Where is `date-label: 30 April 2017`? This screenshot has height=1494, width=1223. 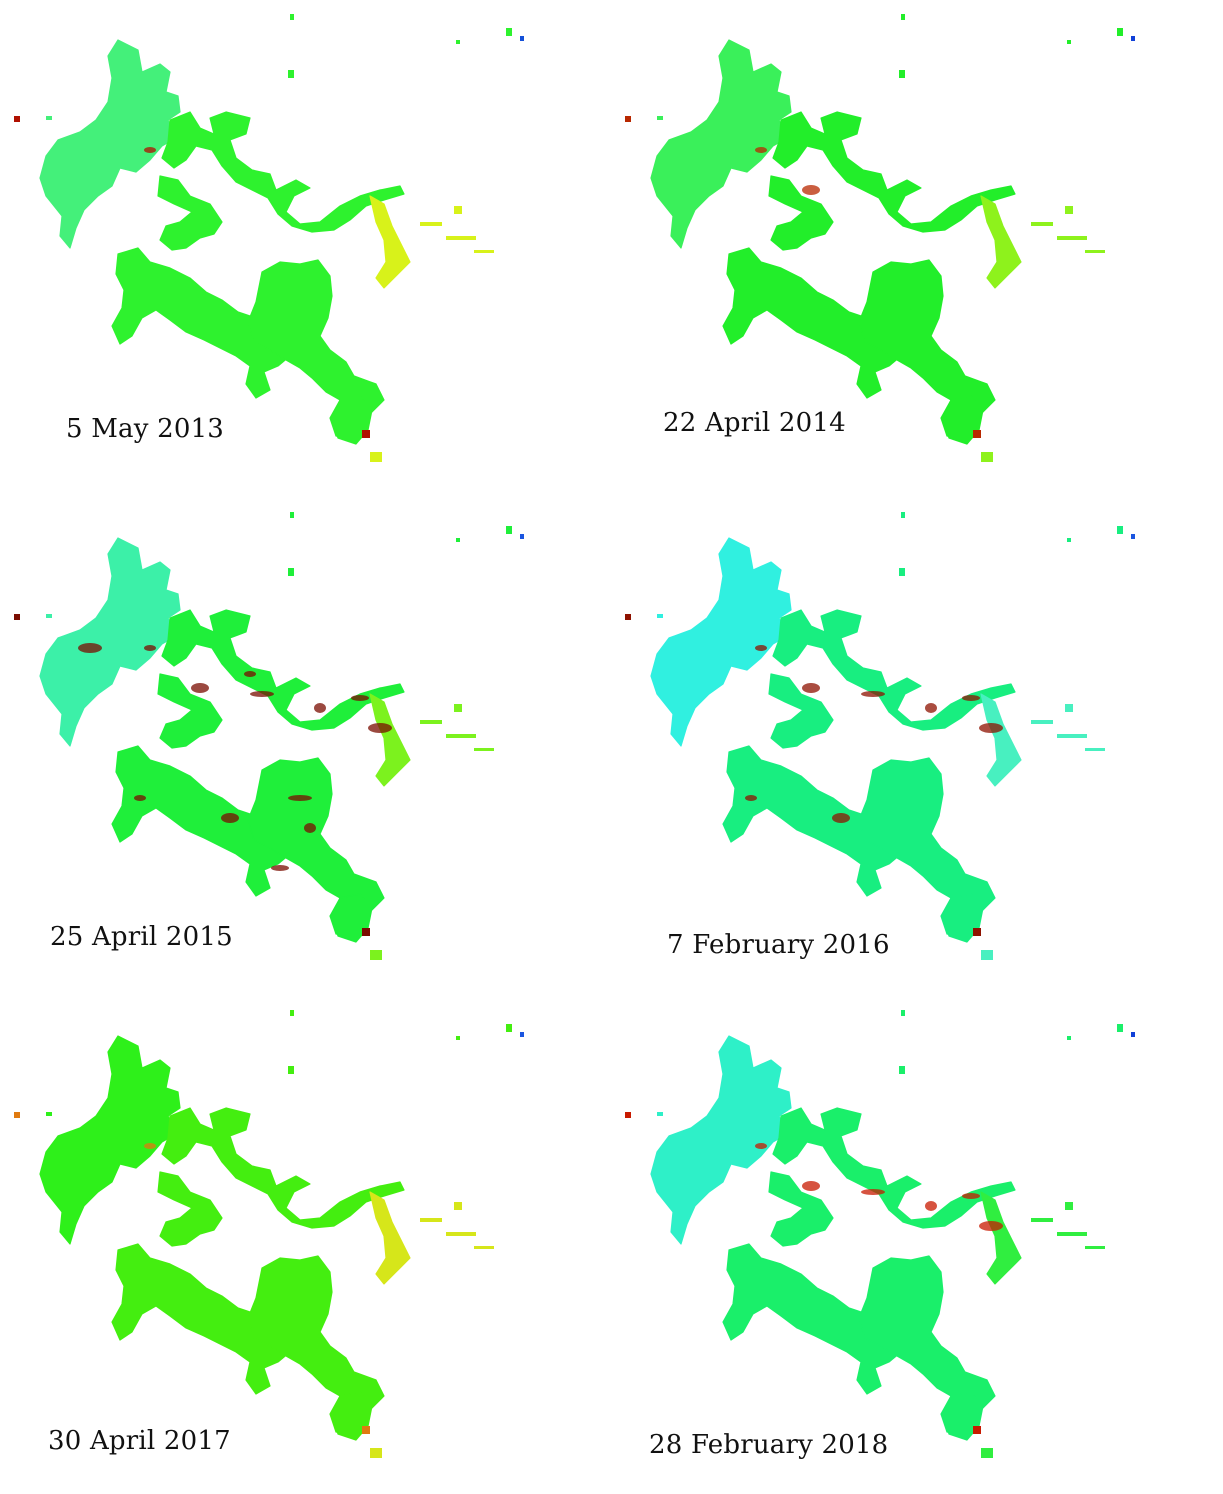 date-label: 30 April 2017 is located at coordinates (139, 1441).